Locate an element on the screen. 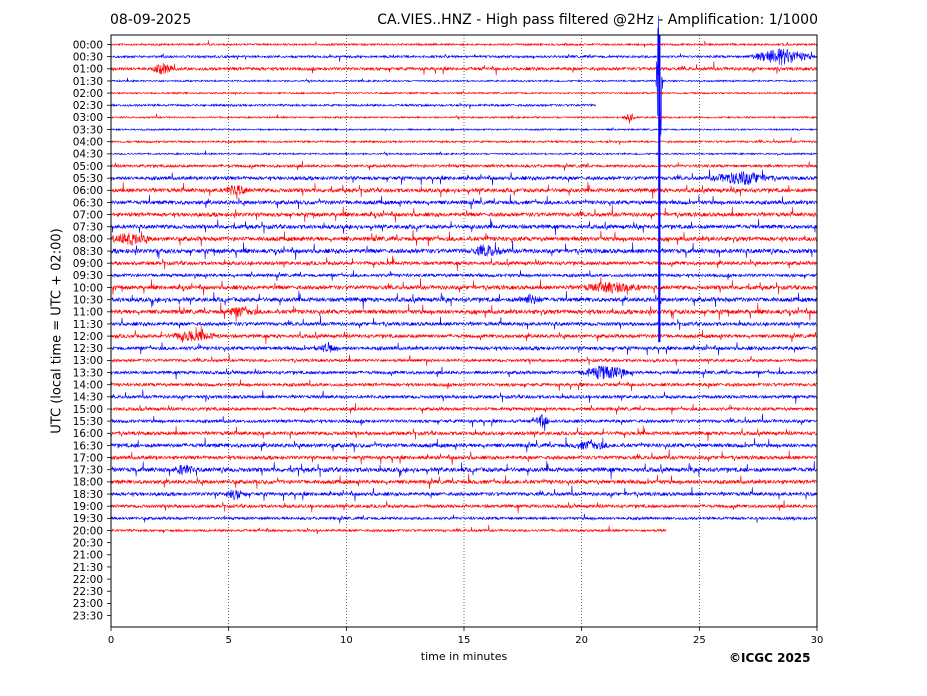 The image size is (927, 696). x-axis-label: time in minutes is located at coordinates (464, 656).